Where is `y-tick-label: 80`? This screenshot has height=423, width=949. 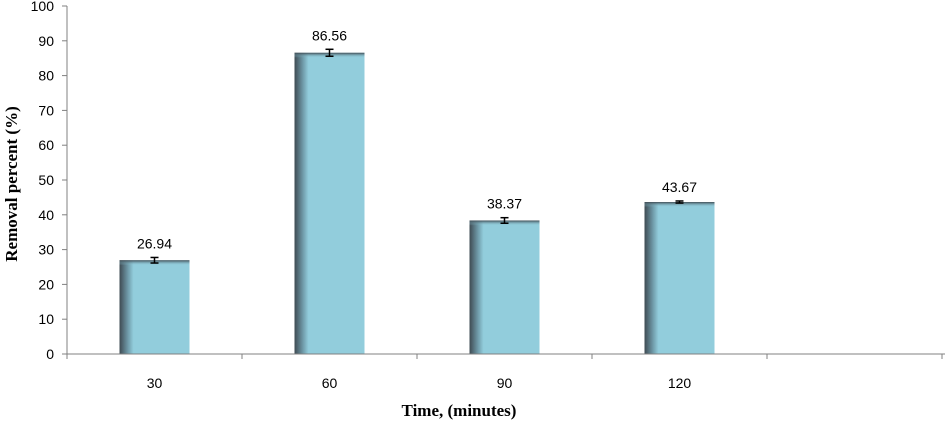
y-tick-label: 80 is located at coordinates (46, 76).